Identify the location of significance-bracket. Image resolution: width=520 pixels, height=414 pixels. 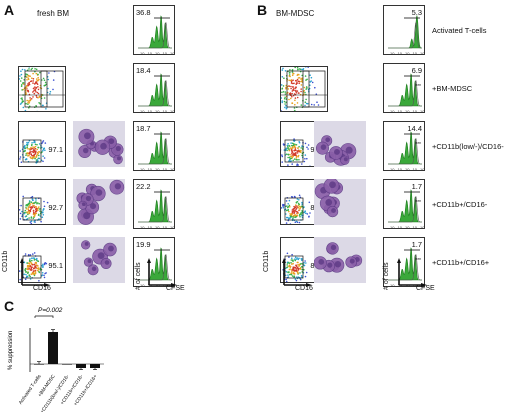
(44, 316).